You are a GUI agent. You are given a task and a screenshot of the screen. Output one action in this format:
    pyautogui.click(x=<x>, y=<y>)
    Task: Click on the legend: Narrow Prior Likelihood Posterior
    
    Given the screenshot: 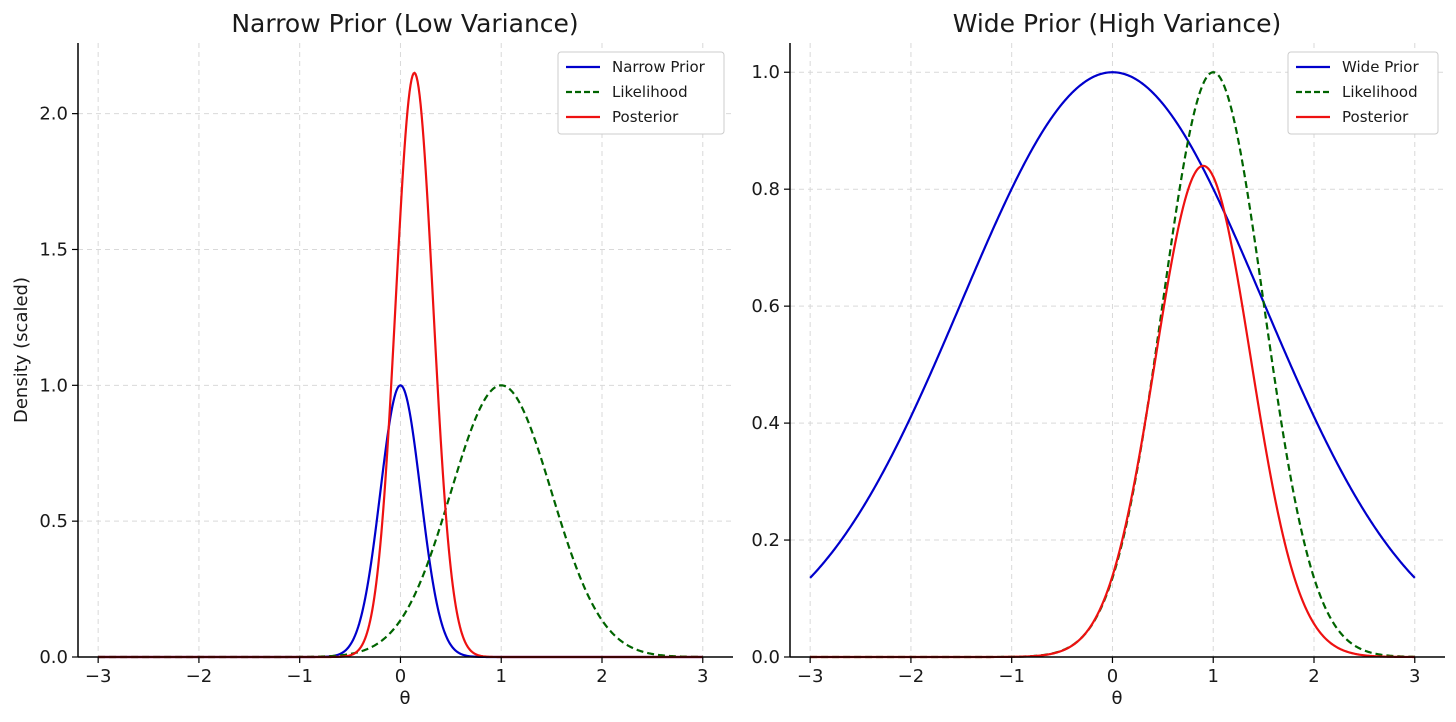 What is the action you would take?
    pyautogui.click(x=641, y=93)
    